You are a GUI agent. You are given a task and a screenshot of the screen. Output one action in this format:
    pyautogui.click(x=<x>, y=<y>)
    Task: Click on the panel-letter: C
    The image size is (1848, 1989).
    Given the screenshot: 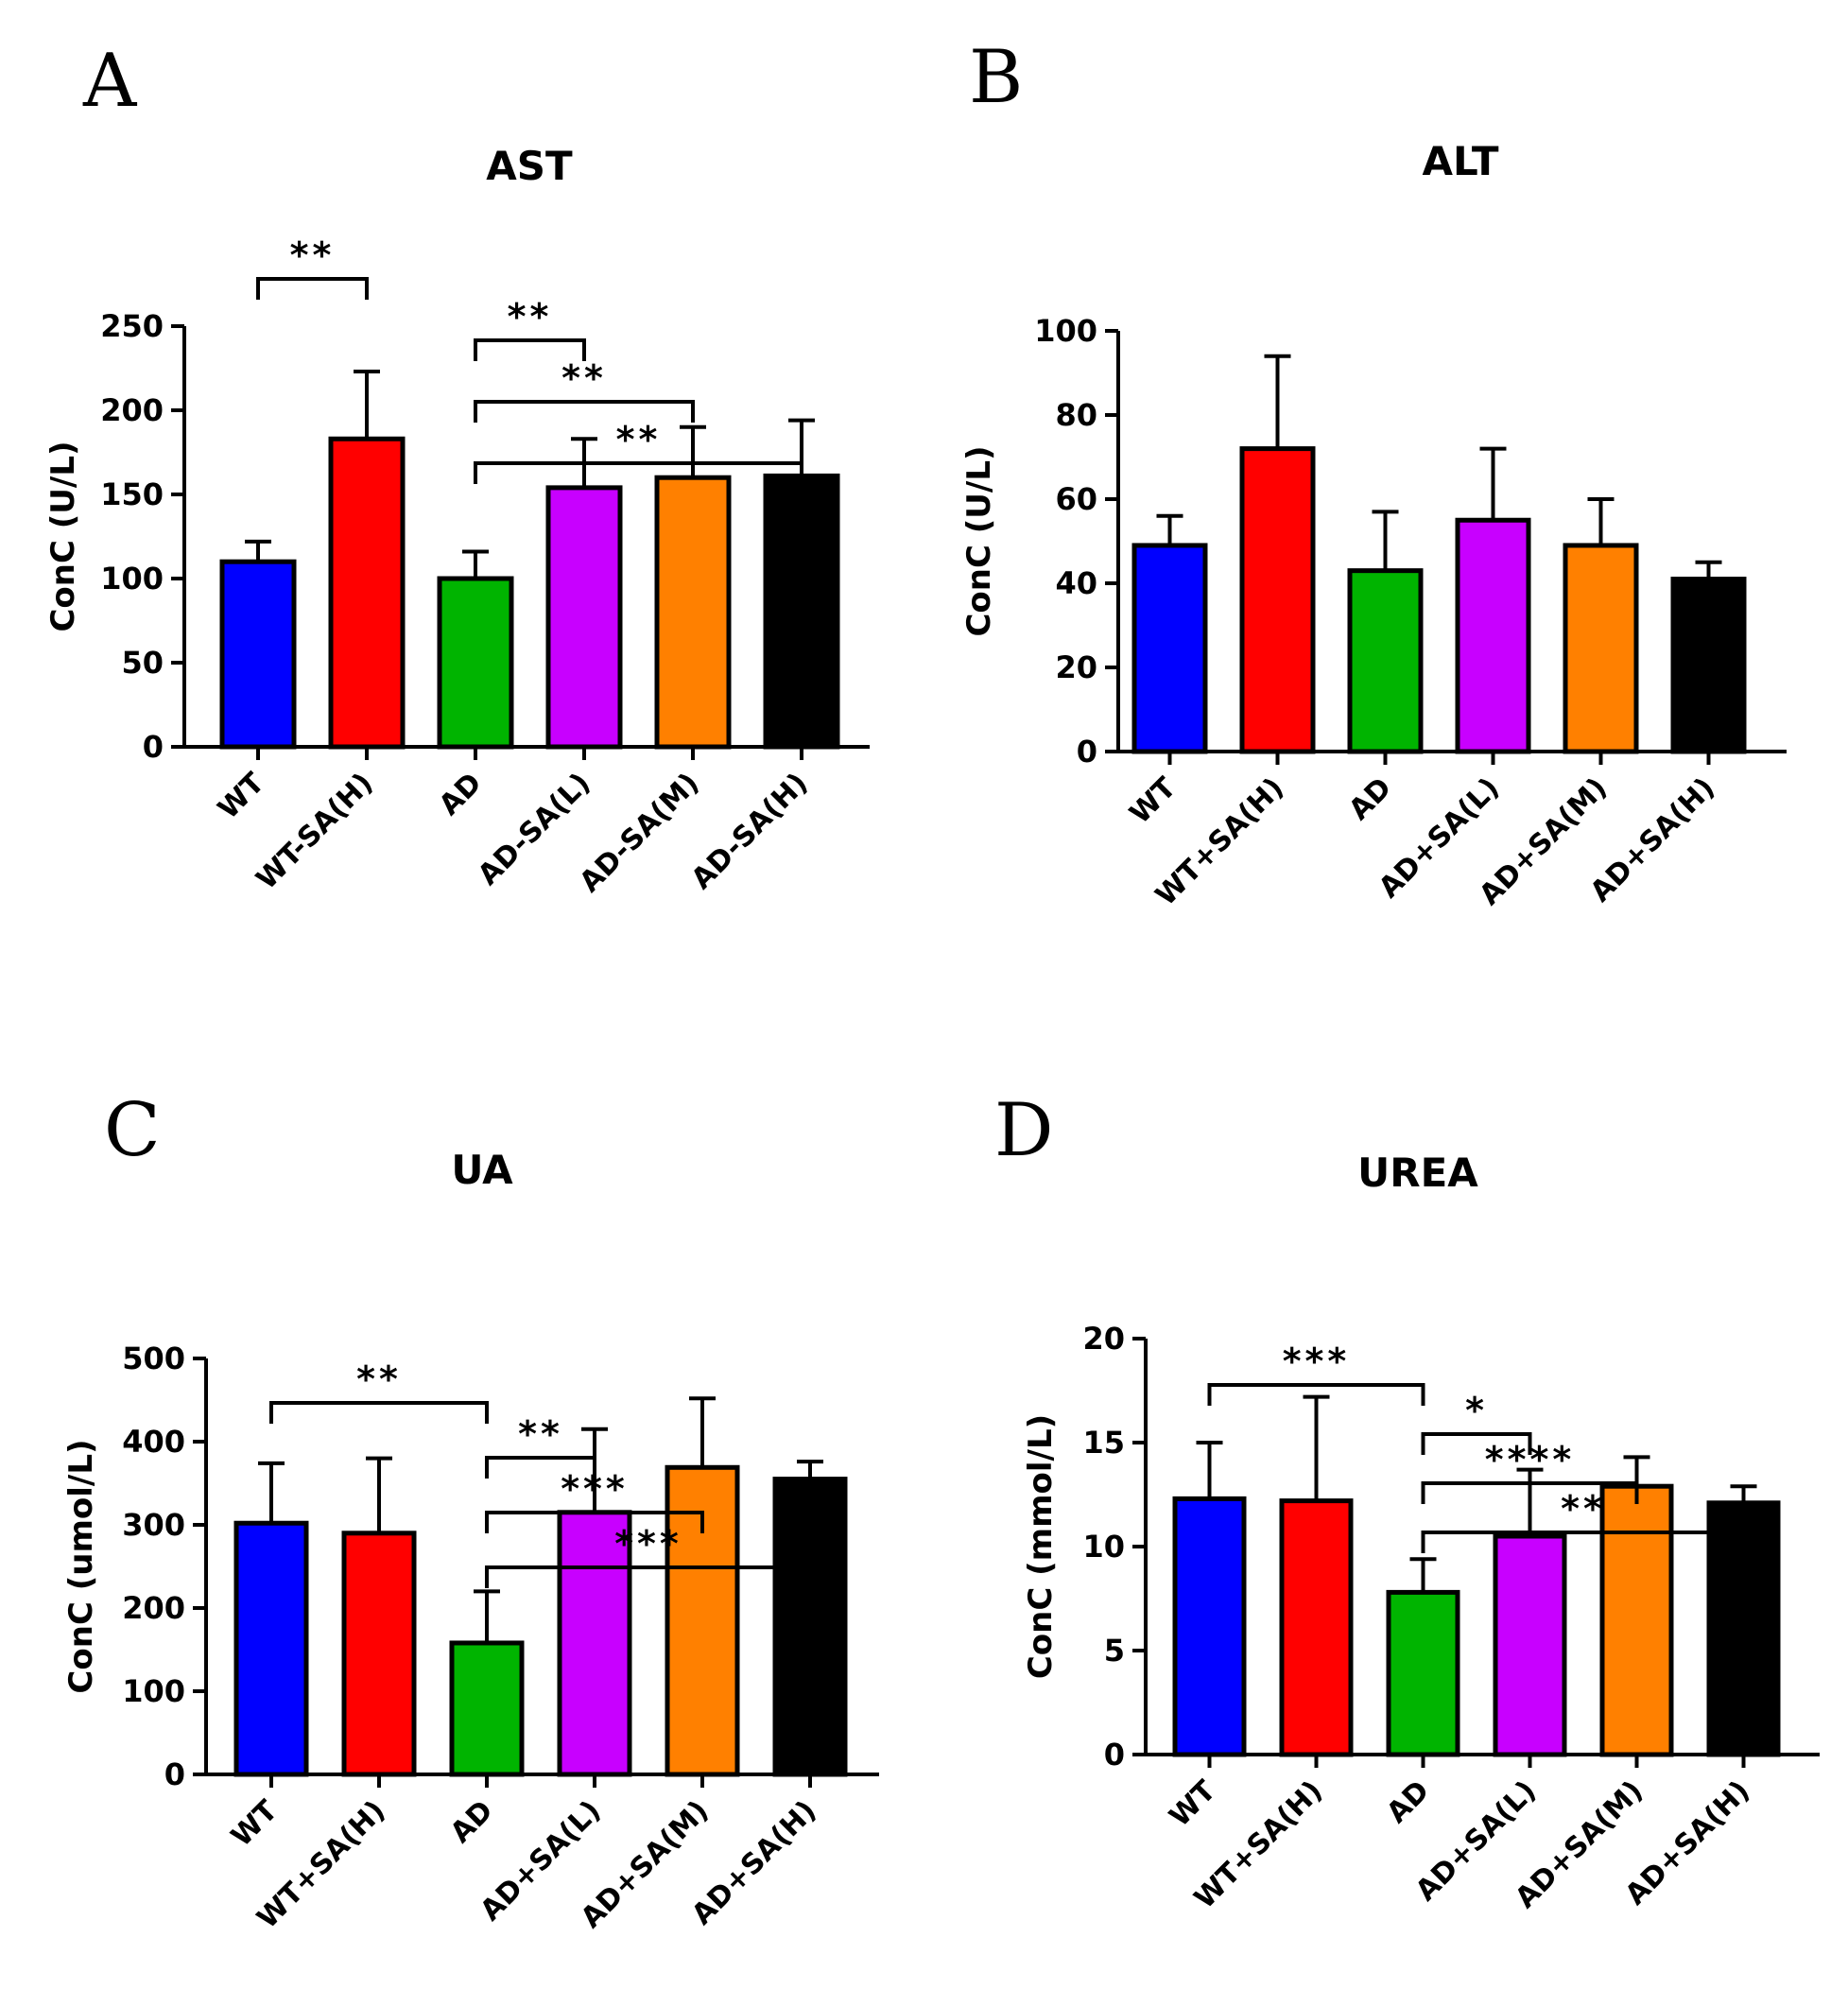 What is the action you would take?
    pyautogui.click(x=132, y=1130)
    